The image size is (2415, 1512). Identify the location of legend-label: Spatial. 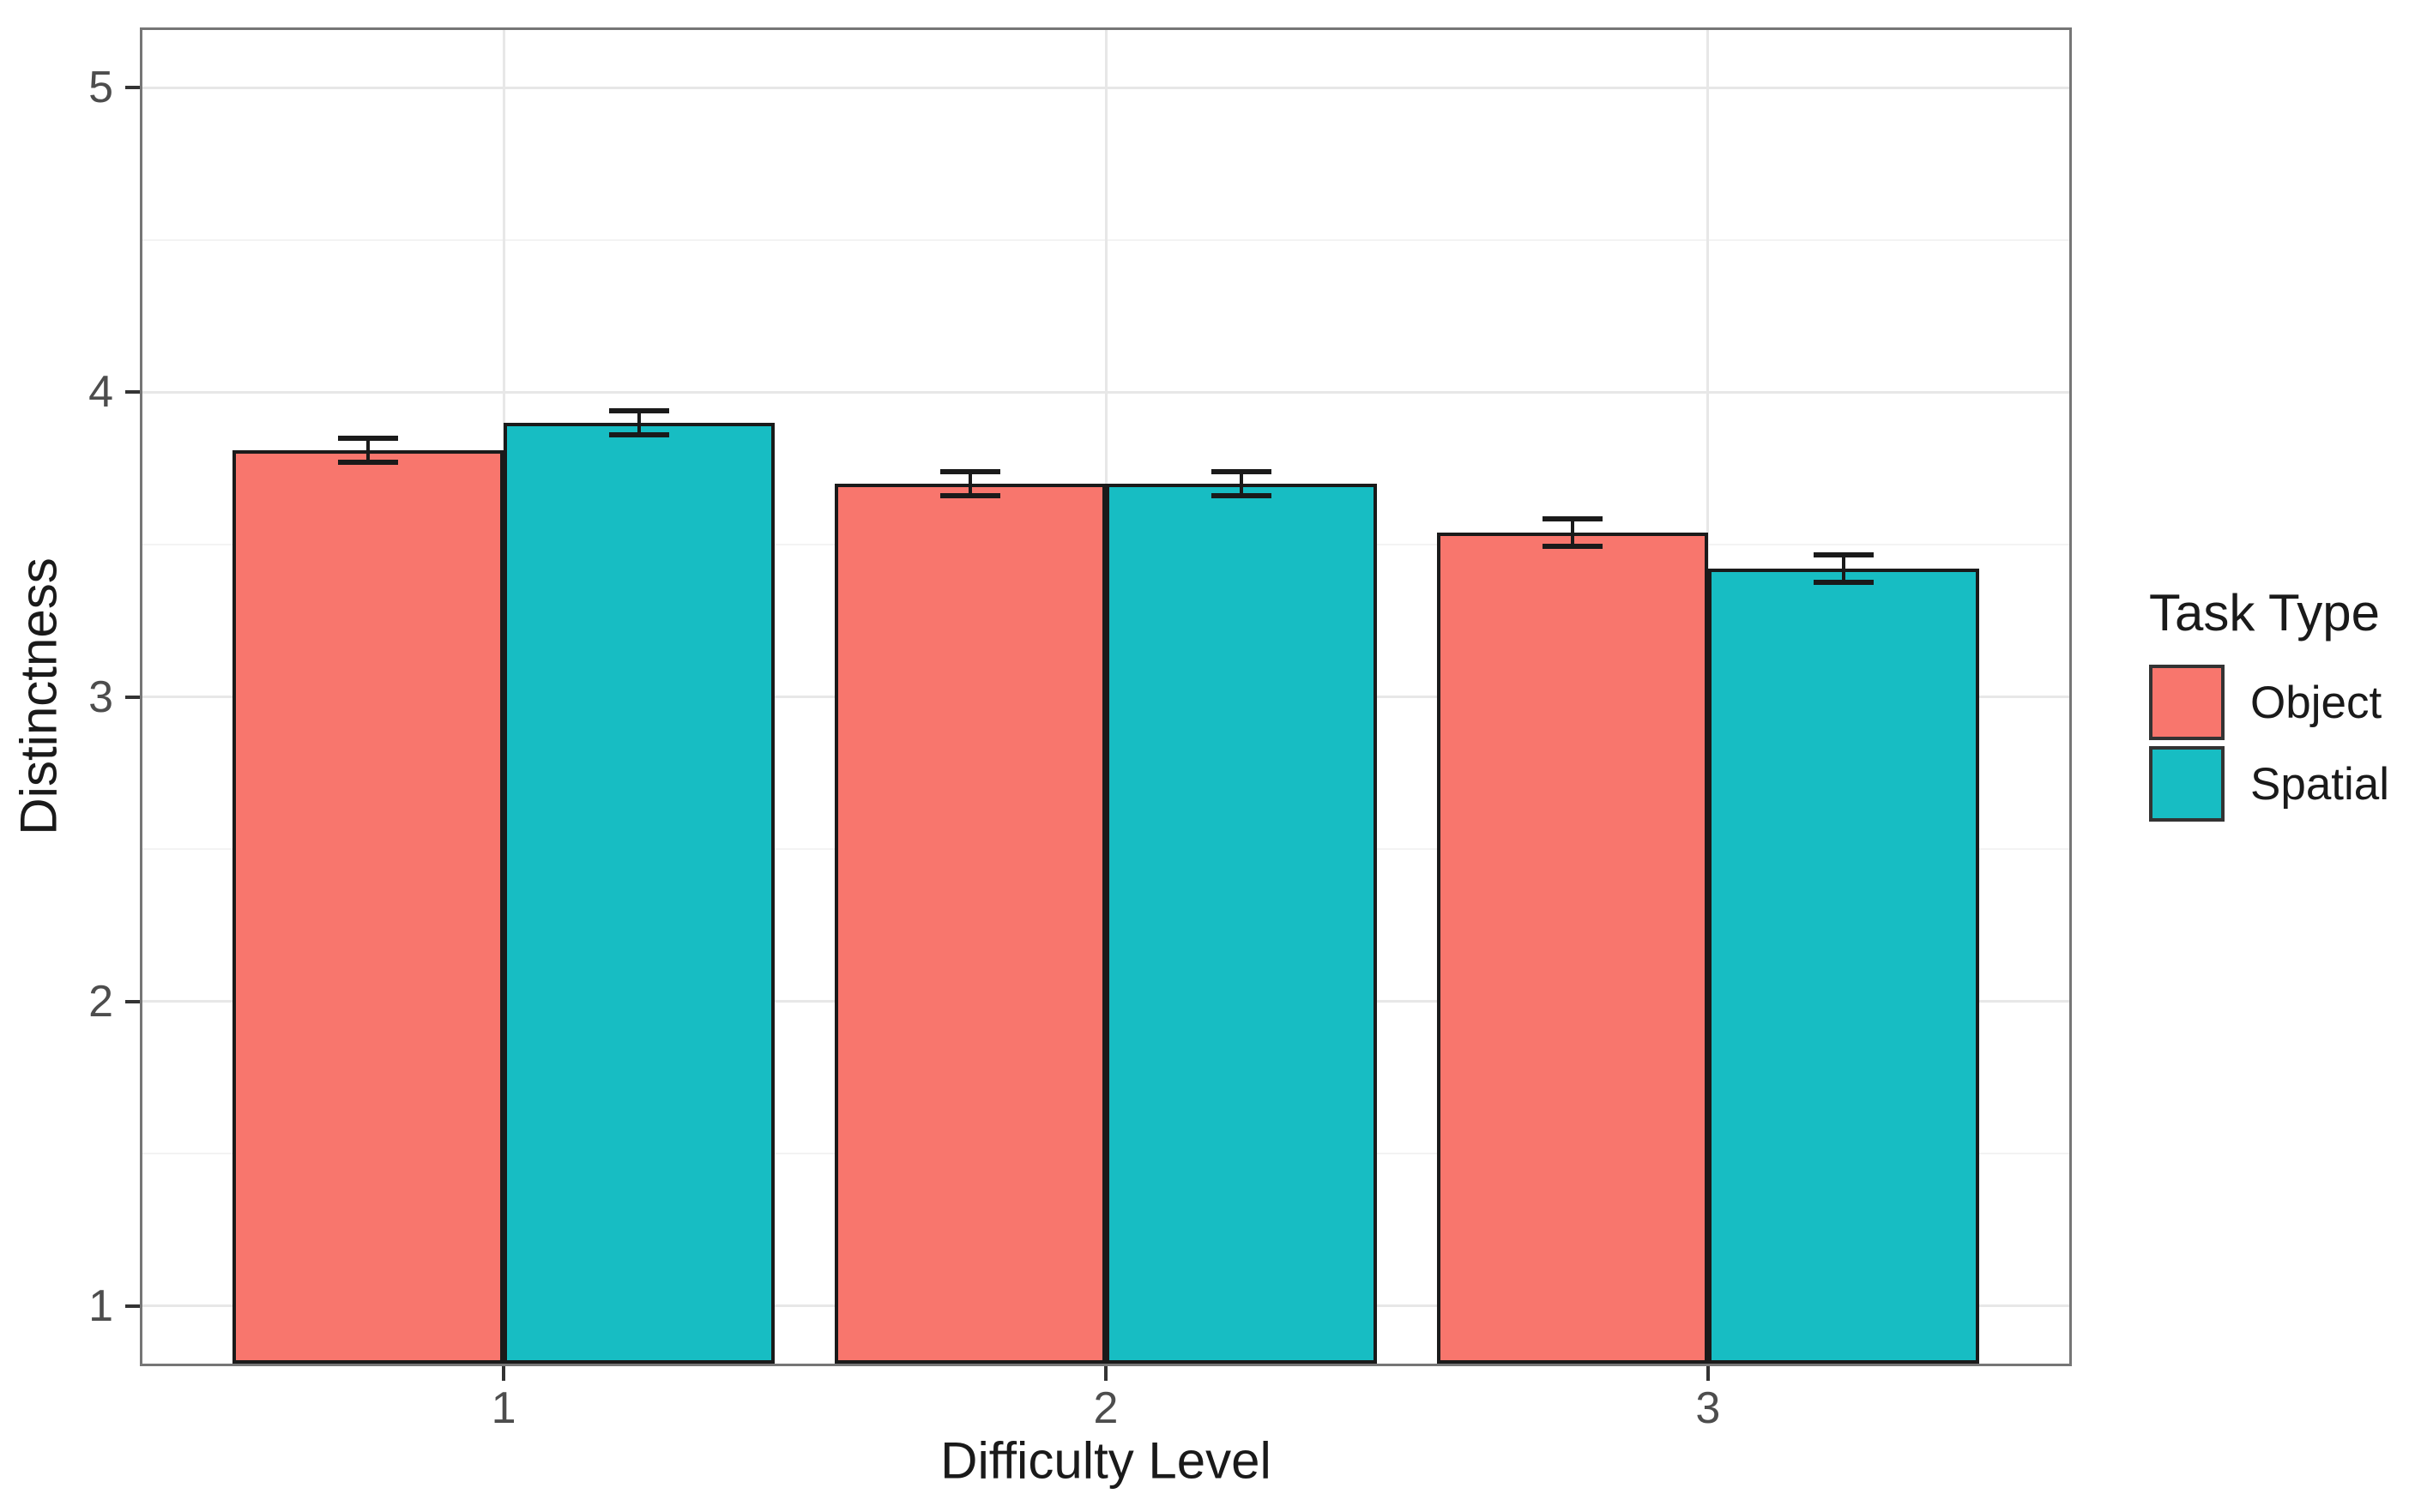
(2320, 784).